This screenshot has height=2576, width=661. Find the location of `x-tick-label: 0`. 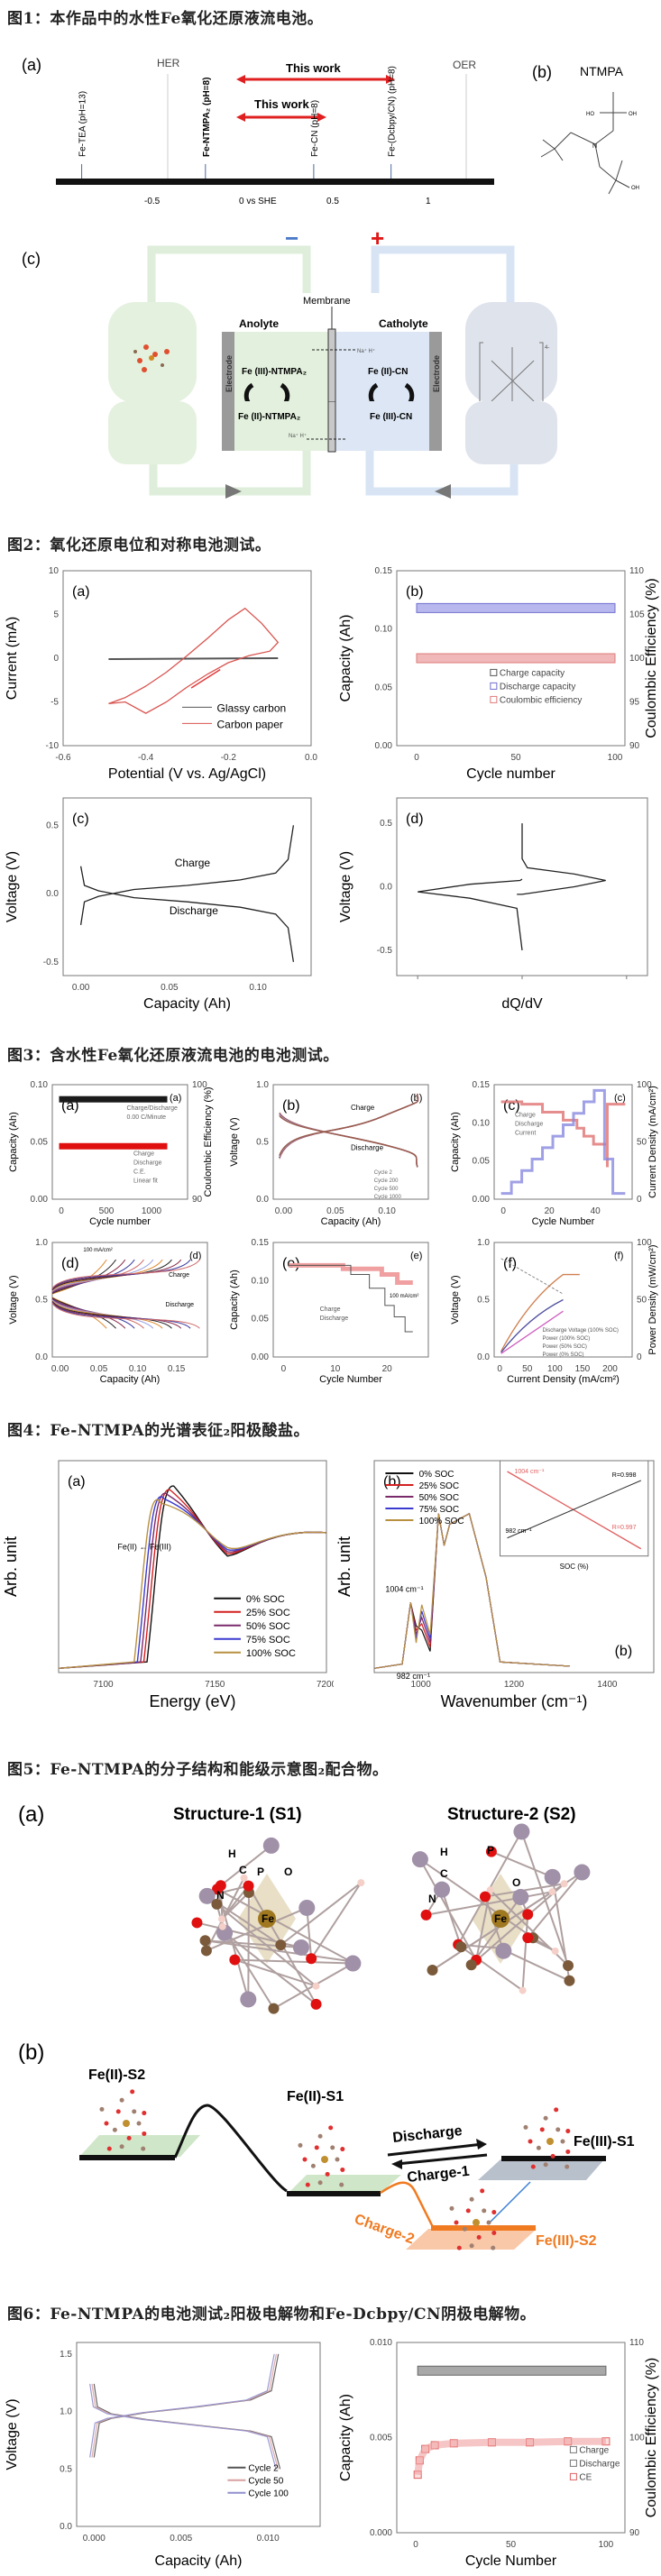

x-tick-label: 0 is located at coordinates (284, 1369).